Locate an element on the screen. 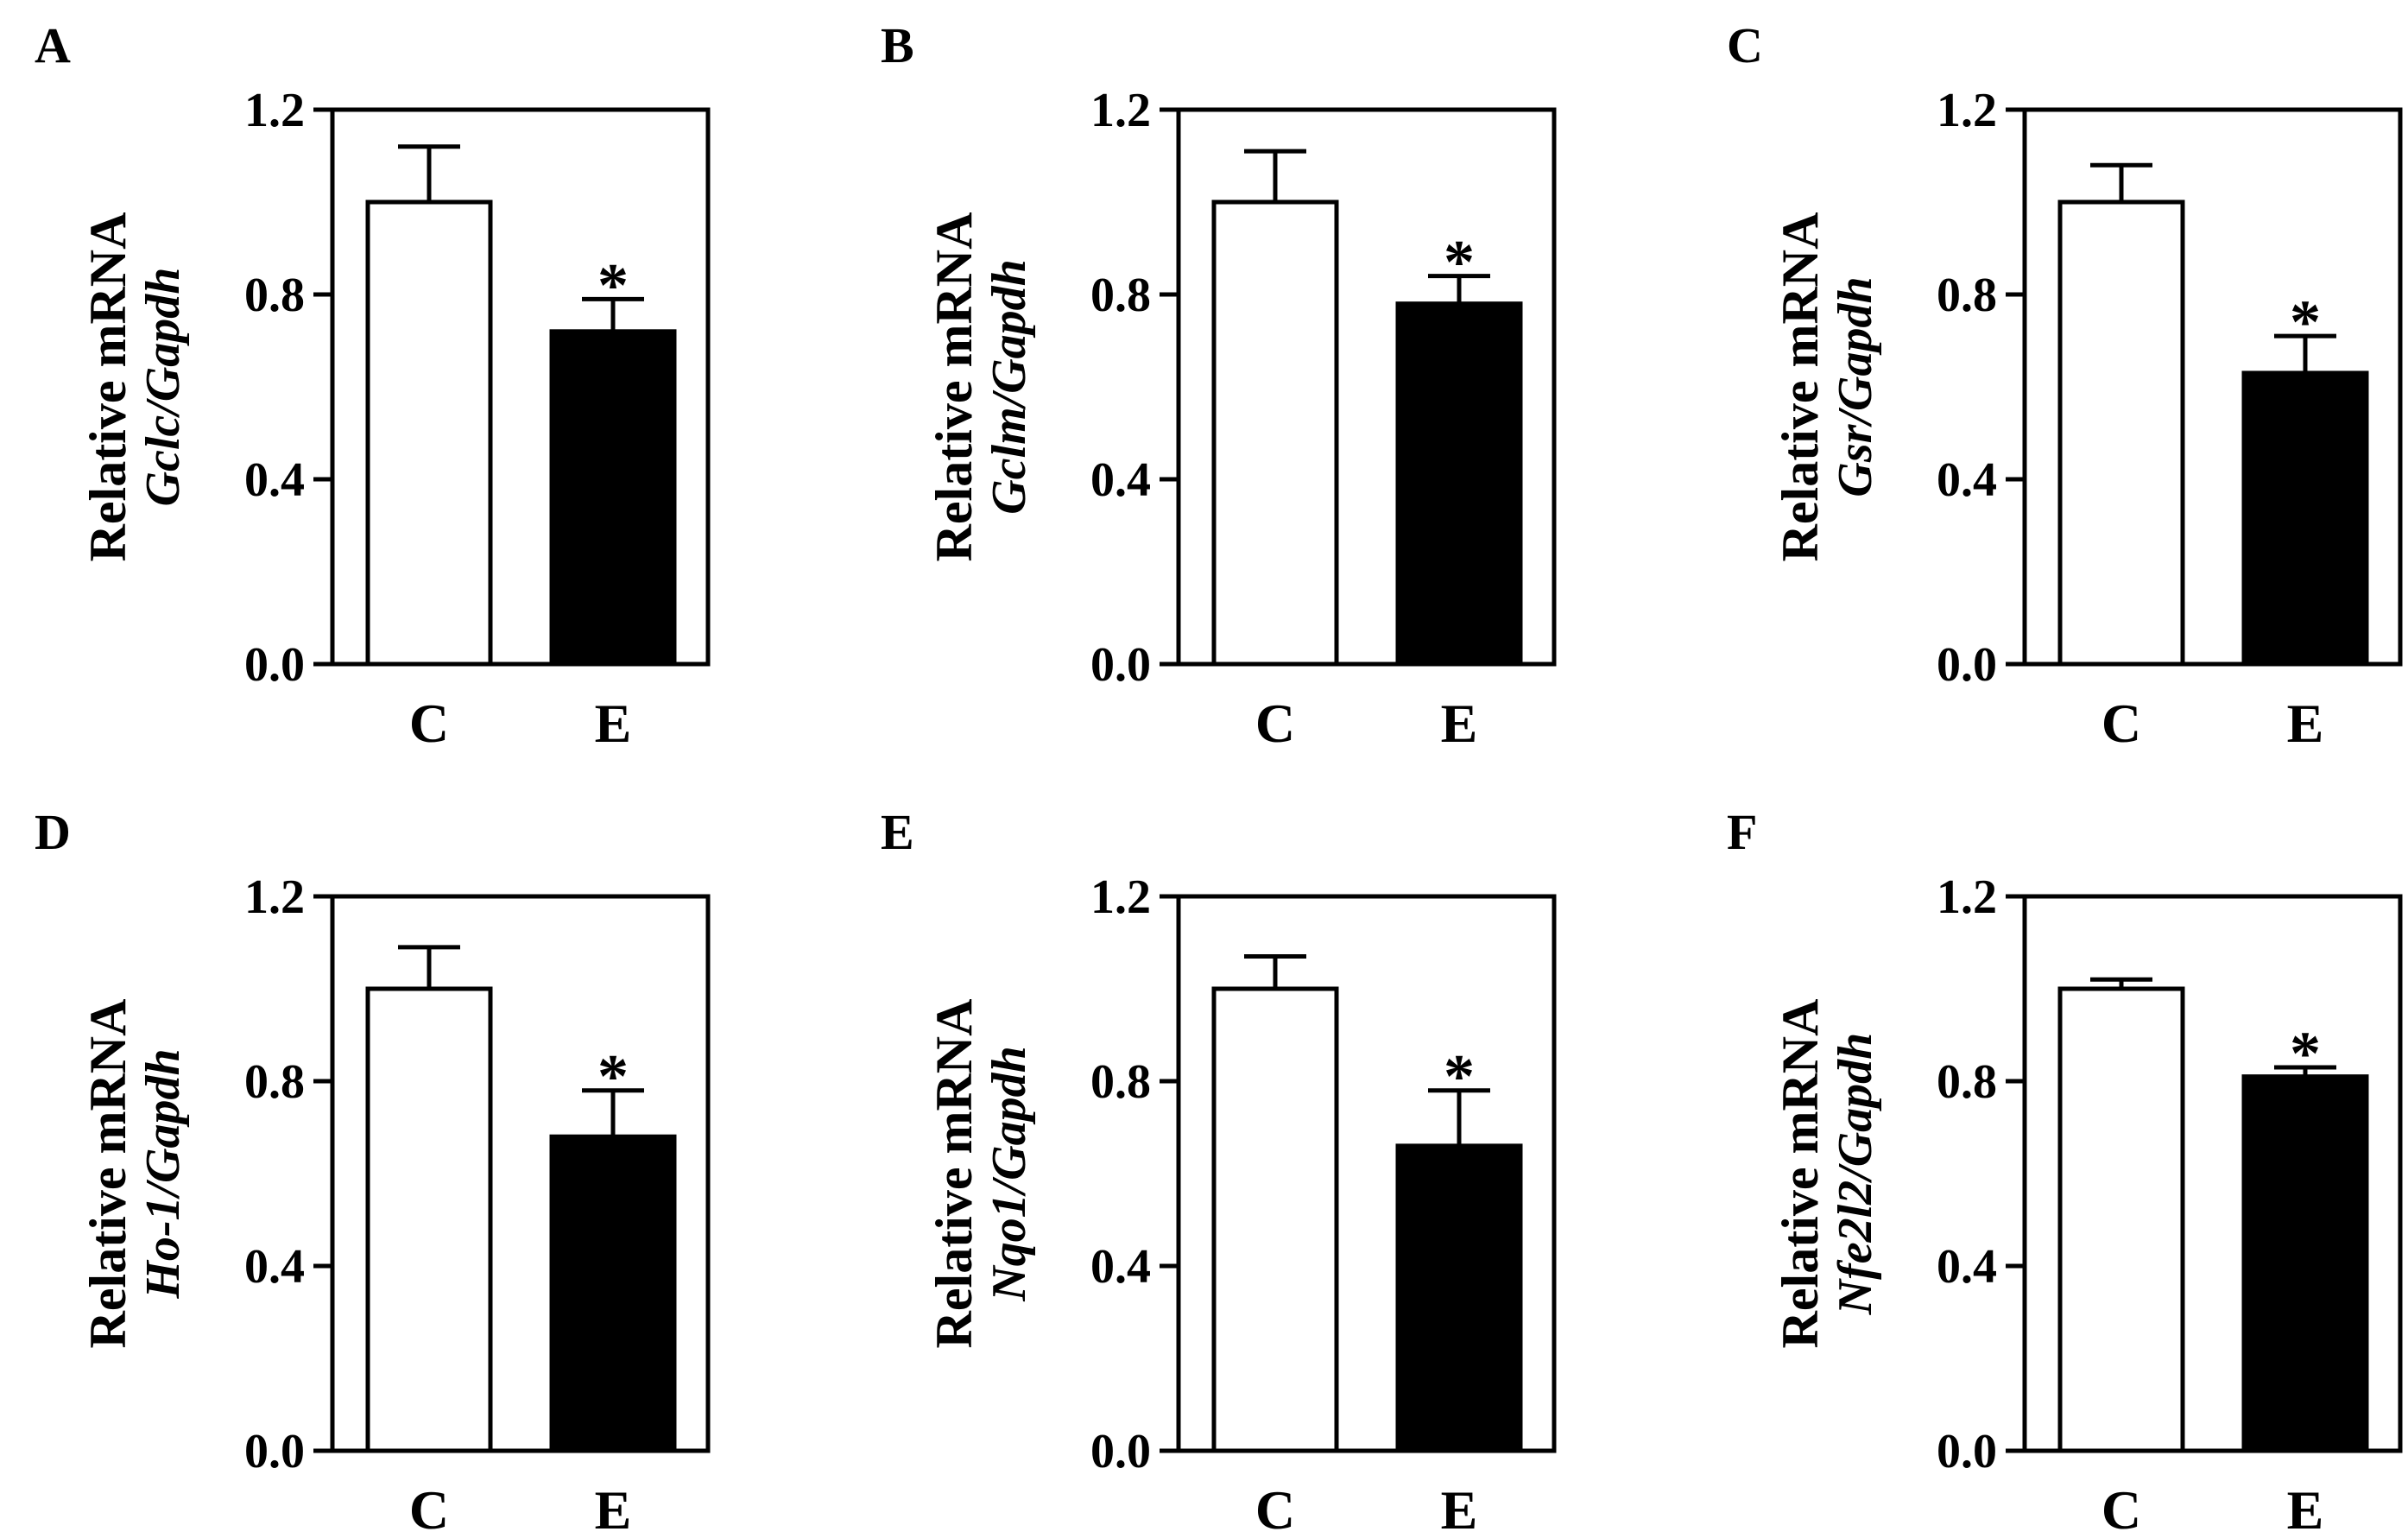  bar-c-e is located at coordinates (2305, 518).